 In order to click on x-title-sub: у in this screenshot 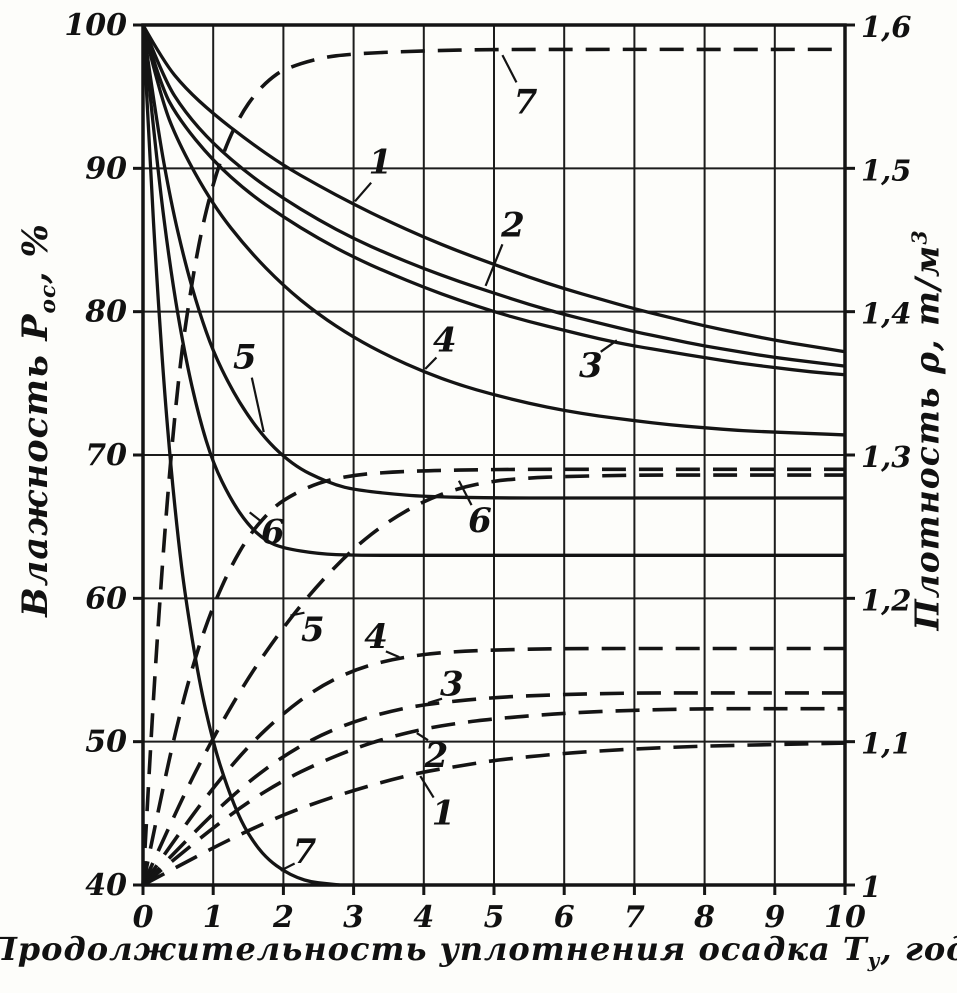, I will do `click(874, 960)`.